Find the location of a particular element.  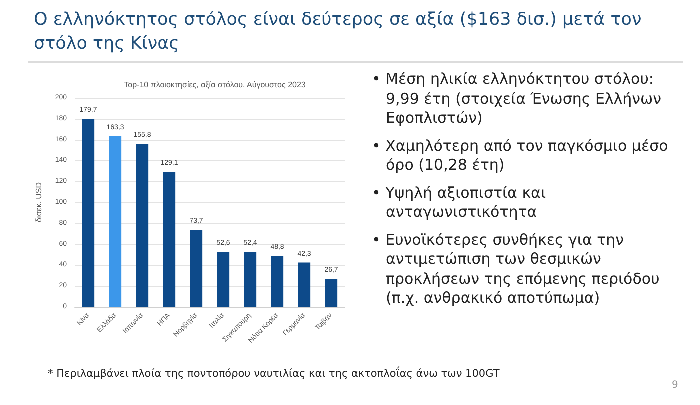

text: • Μέση ηλικία ελληνόκτητου στόλου: 9,99 έτη (στοιχεία Ένωσης Ελλήνων Εφοπλιστών) is located at coordinates (517, 99).